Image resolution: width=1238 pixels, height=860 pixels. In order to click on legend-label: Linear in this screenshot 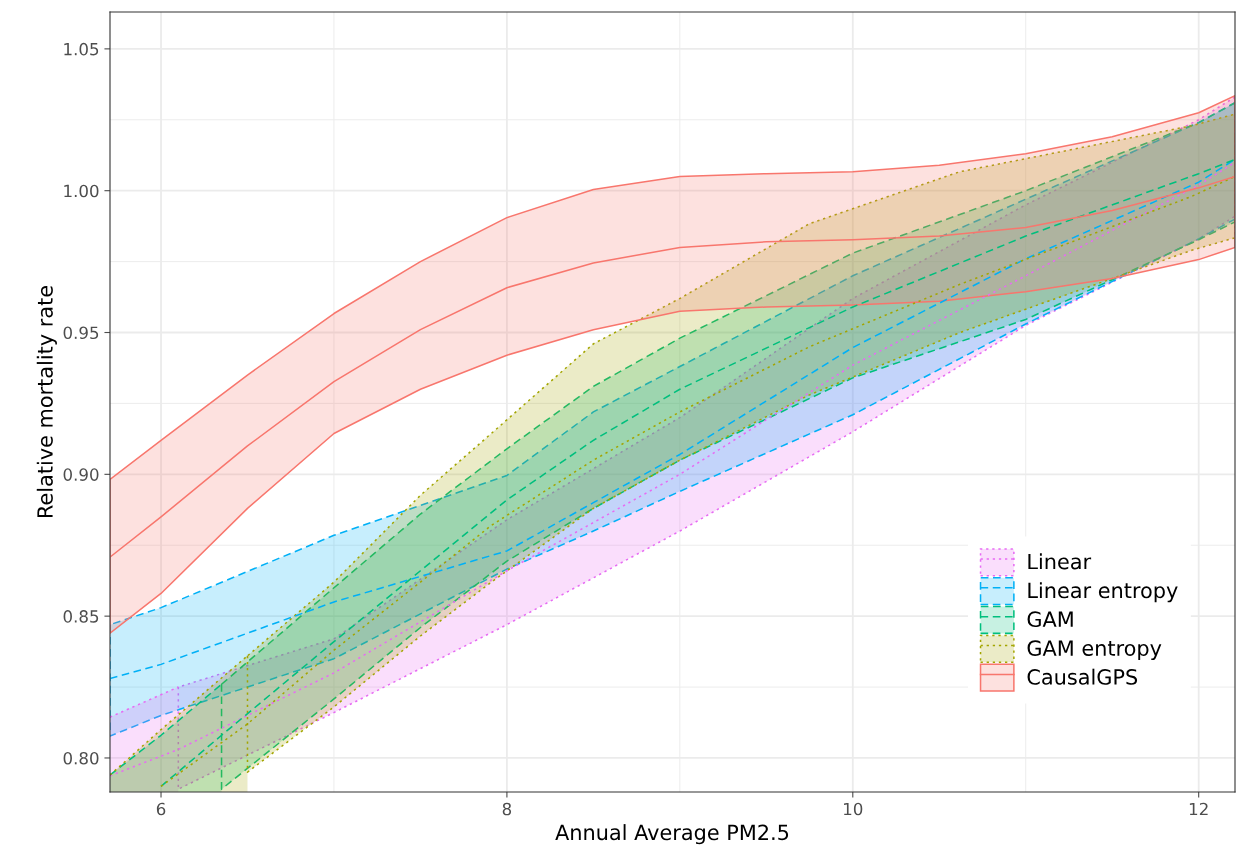, I will do `click(1060, 561)`.